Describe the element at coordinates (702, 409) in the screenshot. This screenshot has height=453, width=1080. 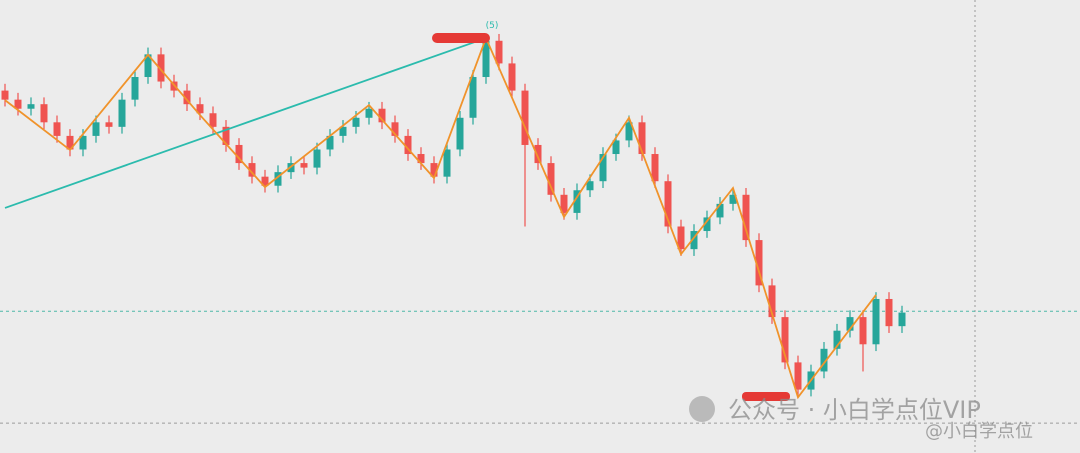
I see `wechat-icon` at that location.